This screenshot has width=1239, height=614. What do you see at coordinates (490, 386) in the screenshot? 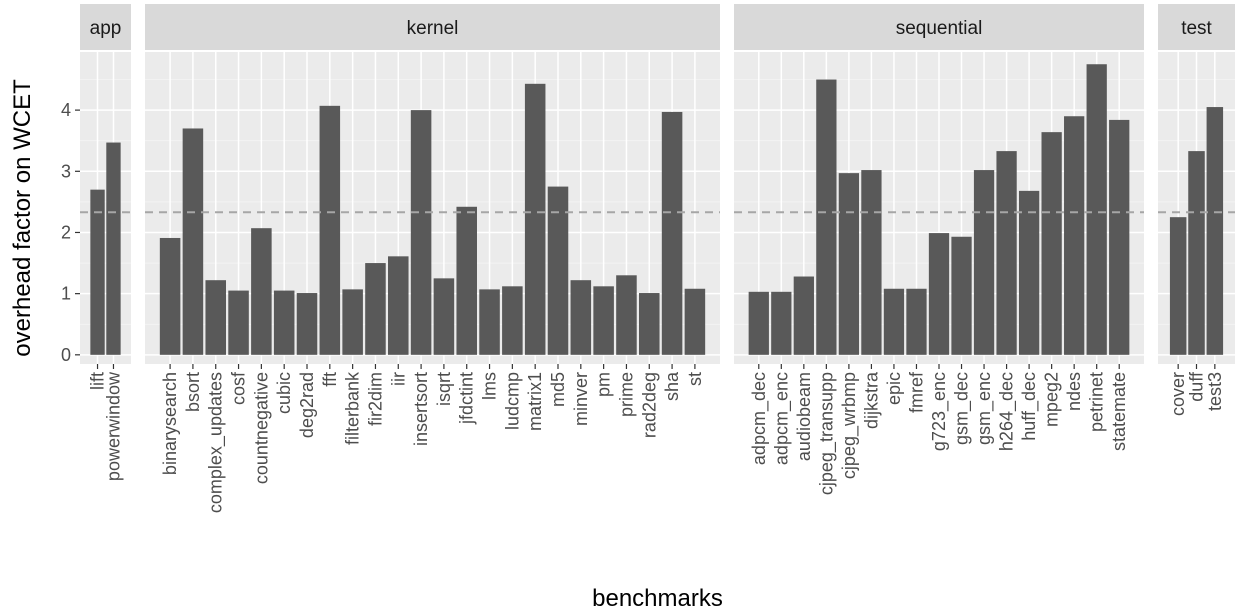
I see `x-tick-label: lms` at bounding box center [490, 386].